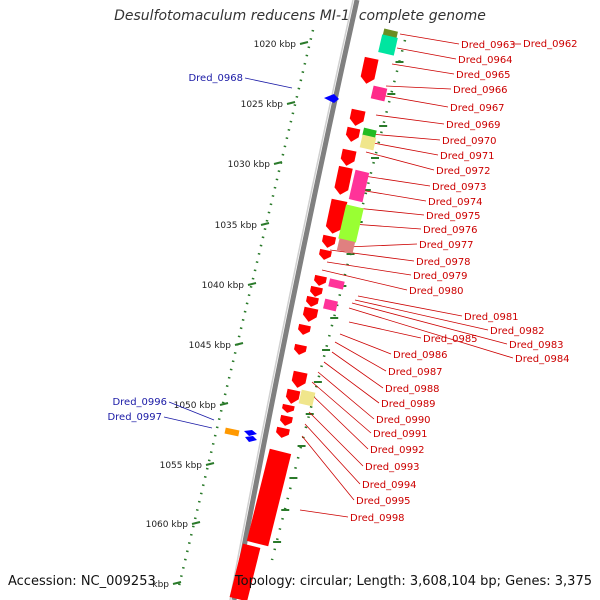 The image size is (600, 600). I want to click on gene-label: Dred_0987, so click(415, 372).